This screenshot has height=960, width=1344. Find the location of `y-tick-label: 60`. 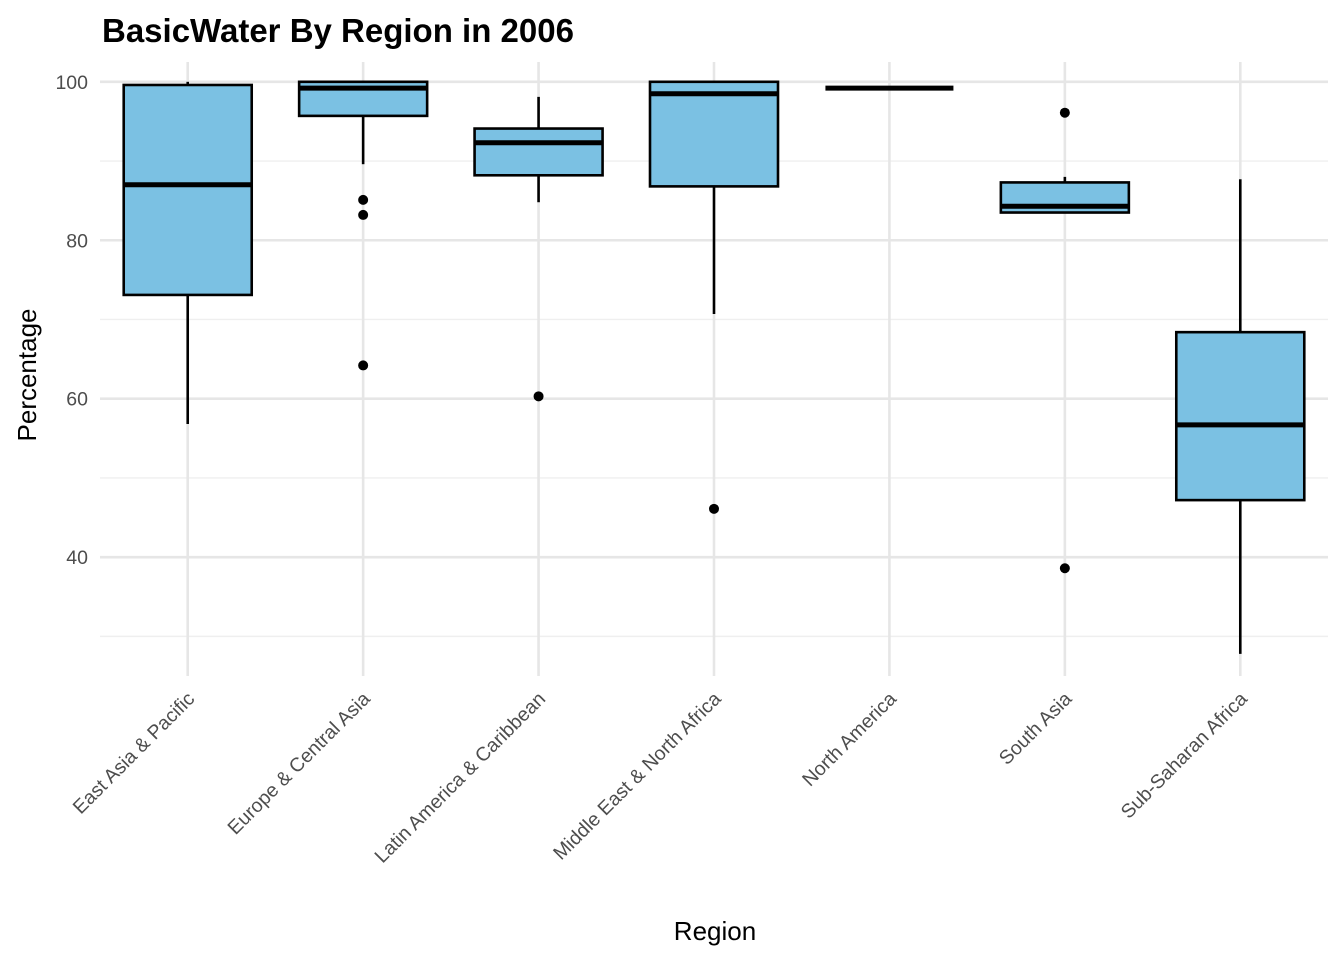

y-tick-label: 60 is located at coordinates (77, 400).